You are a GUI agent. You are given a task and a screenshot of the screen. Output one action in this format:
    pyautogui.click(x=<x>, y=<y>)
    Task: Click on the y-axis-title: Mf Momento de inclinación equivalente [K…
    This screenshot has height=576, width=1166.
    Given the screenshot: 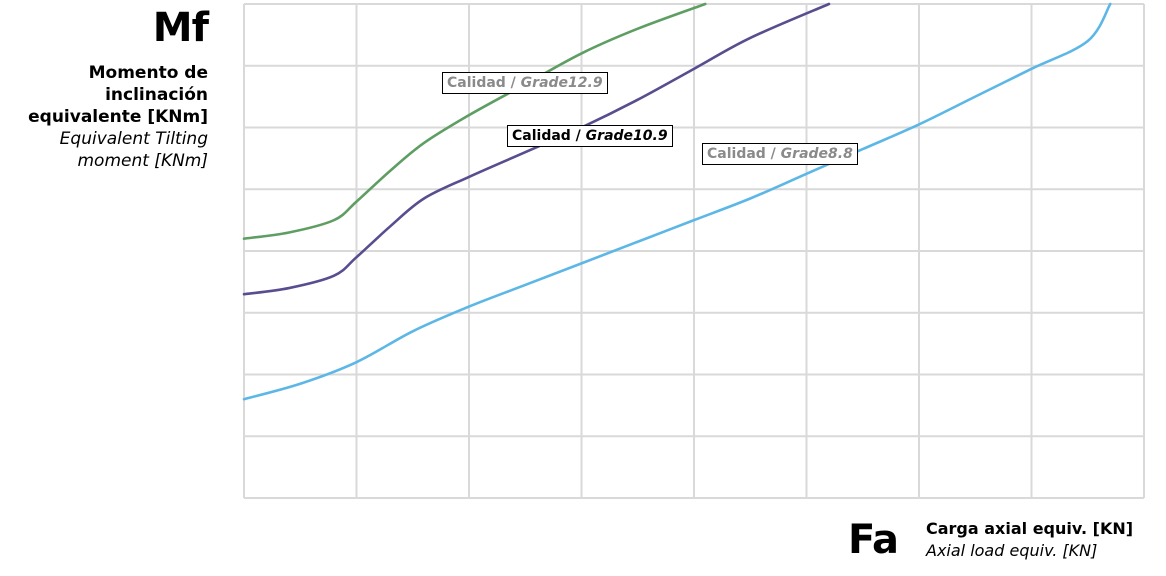 What is the action you would take?
    pyautogui.click(x=104, y=88)
    